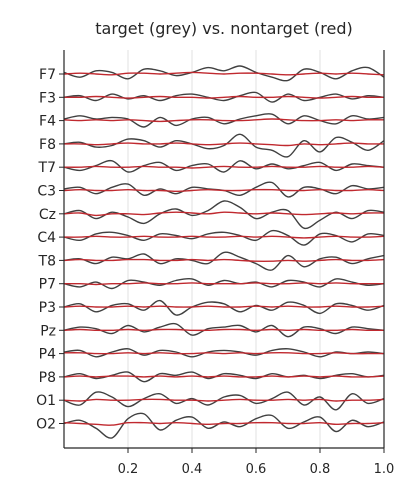 Image resolution: width=408 pixels, height=500 pixels. What do you see at coordinates (224, 400) in the screenshot?
I see `nontarget-trace-o1` at bounding box center [224, 400].